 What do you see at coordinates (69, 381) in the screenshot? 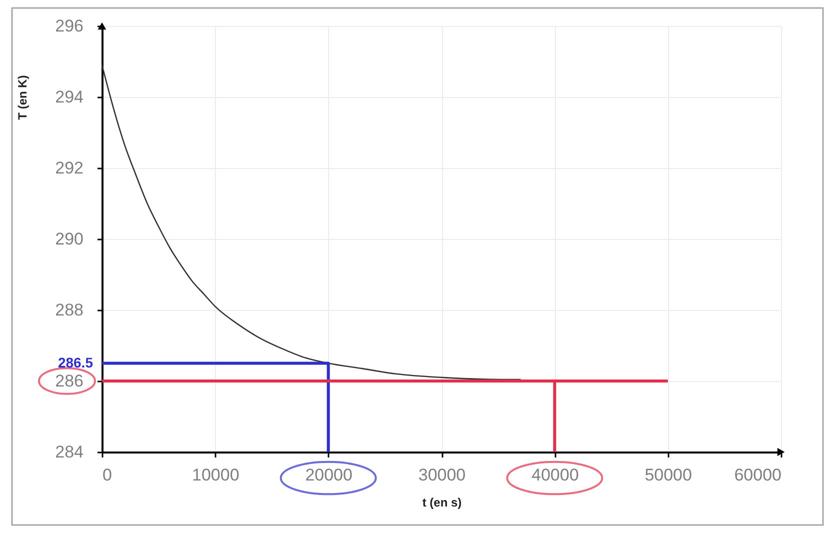
I see `y-tick-label: 286` at bounding box center [69, 381].